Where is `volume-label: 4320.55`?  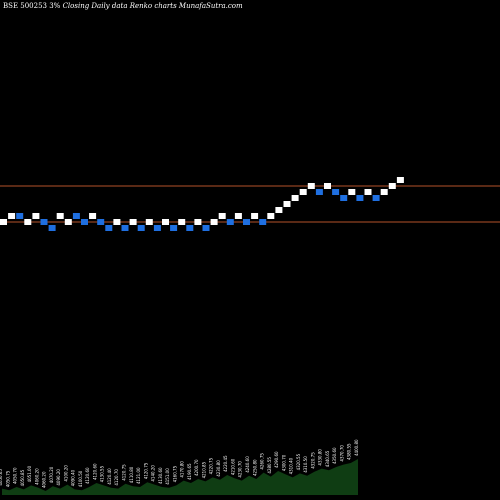 volume-label: 4320.55 is located at coordinates (298, 461).